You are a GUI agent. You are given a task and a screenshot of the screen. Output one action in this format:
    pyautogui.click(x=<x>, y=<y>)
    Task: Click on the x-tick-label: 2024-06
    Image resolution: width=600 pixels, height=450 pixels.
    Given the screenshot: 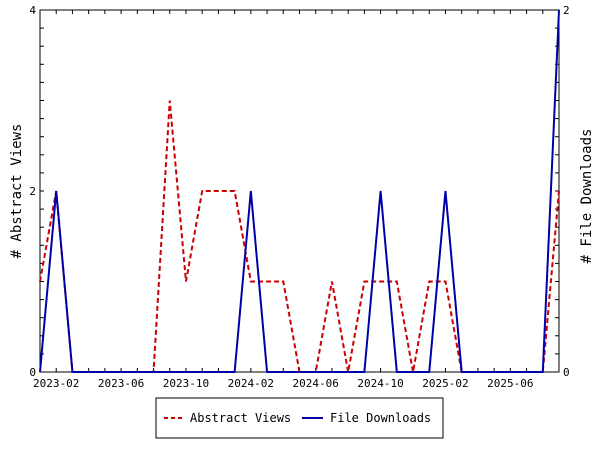 What is the action you would take?
    pyautogui.click(x=316, y=383)
    